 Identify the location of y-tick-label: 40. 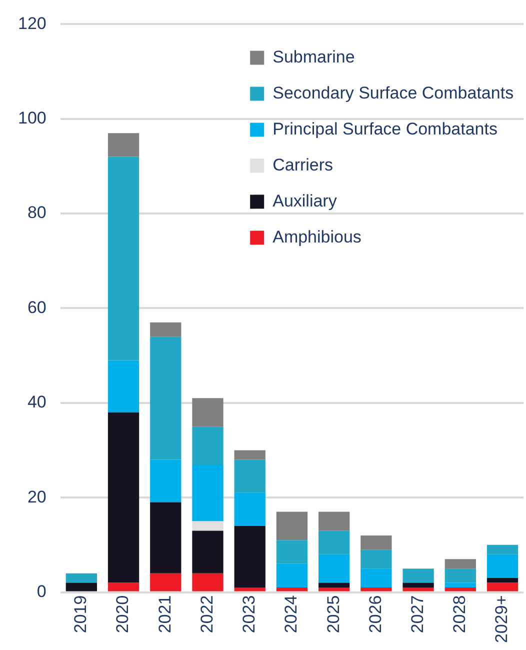
(36, 402).